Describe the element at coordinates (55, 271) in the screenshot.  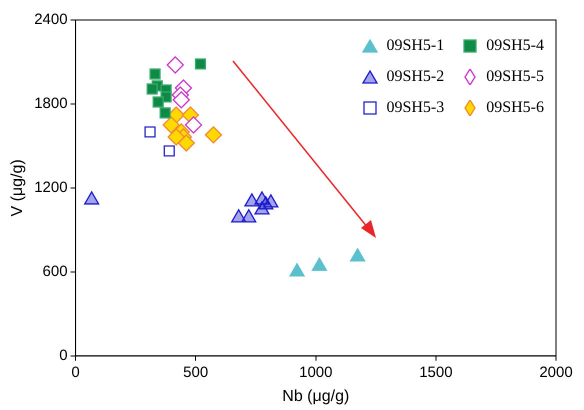
I see `y-tick-label: 600` at that location.